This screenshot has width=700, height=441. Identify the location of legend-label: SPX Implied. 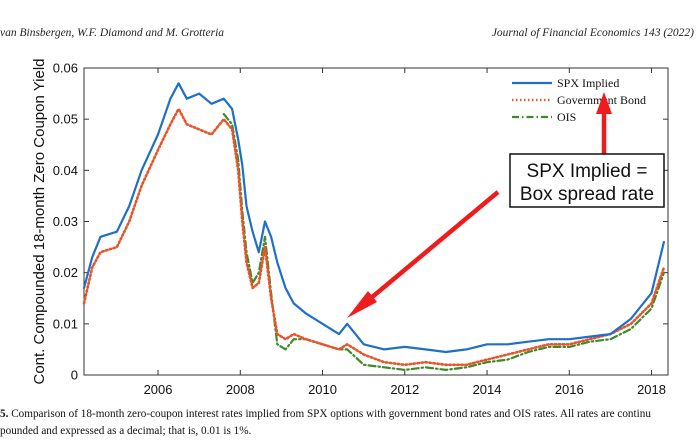
(588, 83).